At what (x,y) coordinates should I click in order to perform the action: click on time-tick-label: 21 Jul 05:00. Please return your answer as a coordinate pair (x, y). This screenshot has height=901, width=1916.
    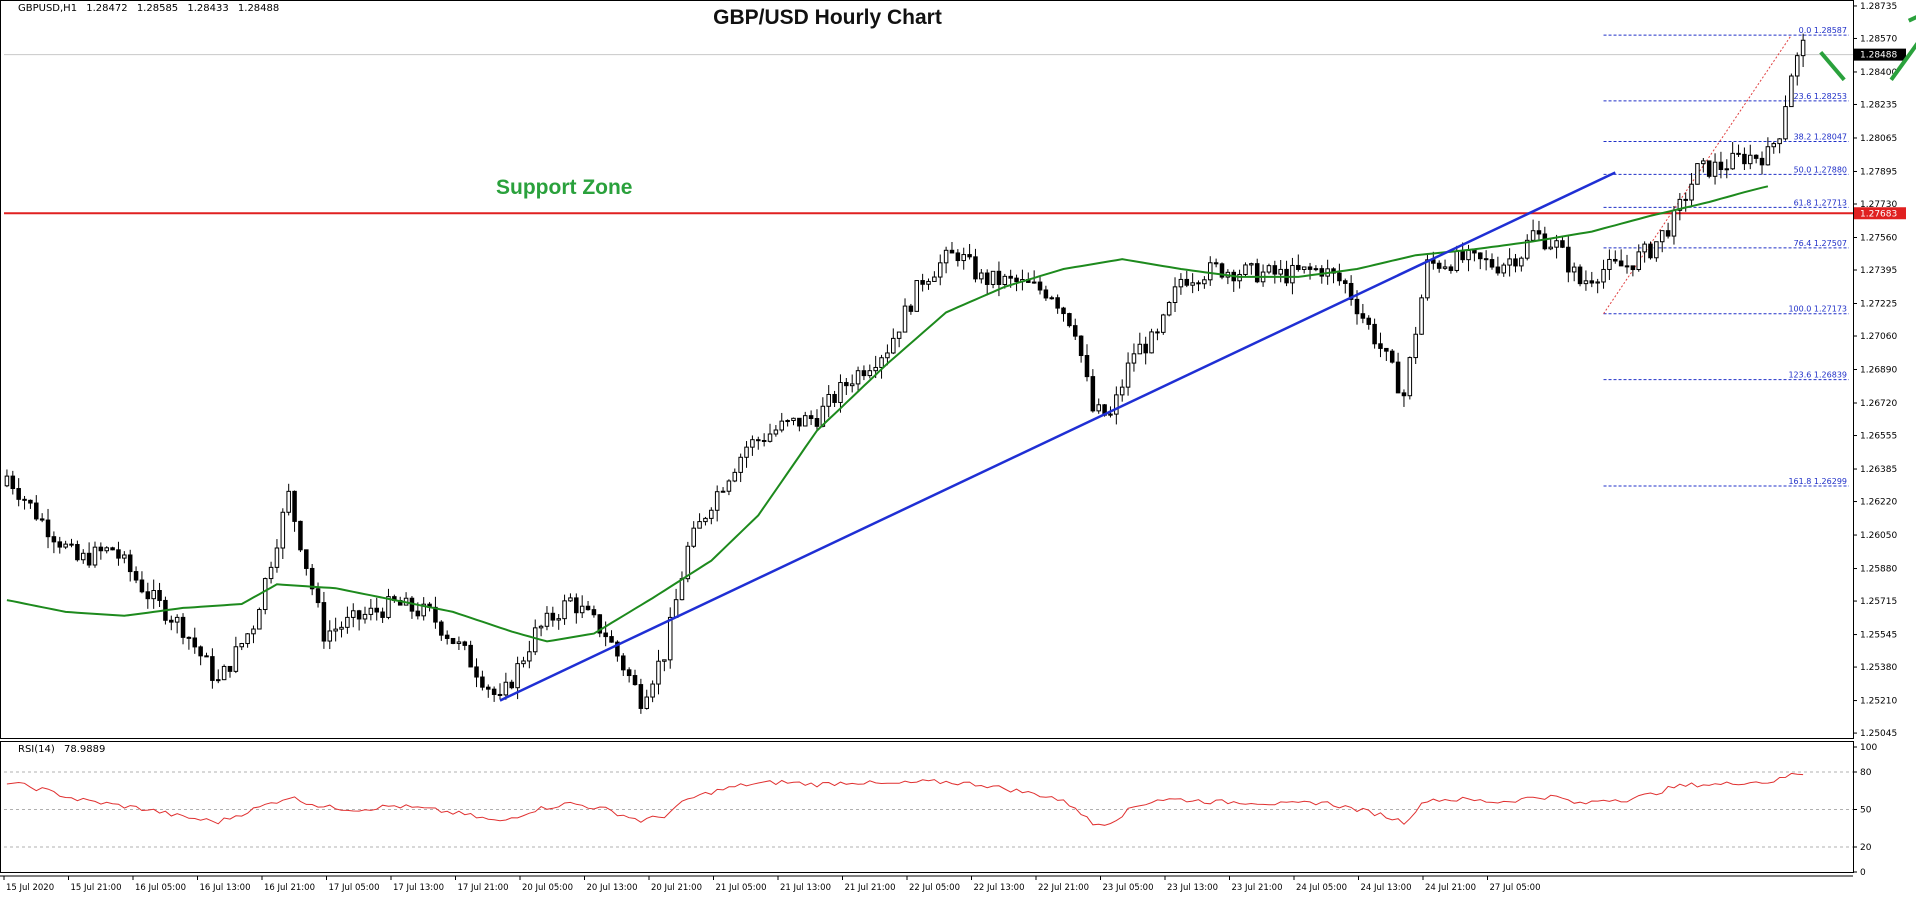
    Looking at the image, I should click on (741, 888).